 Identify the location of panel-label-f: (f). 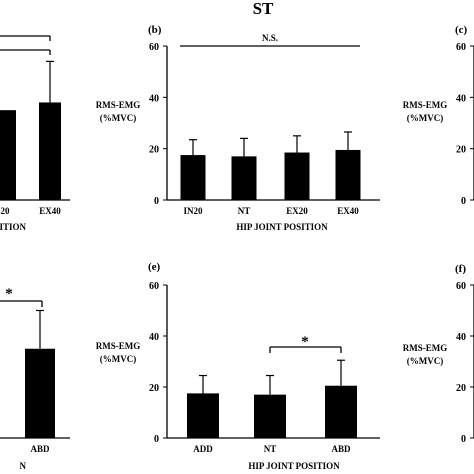
(460, 269).